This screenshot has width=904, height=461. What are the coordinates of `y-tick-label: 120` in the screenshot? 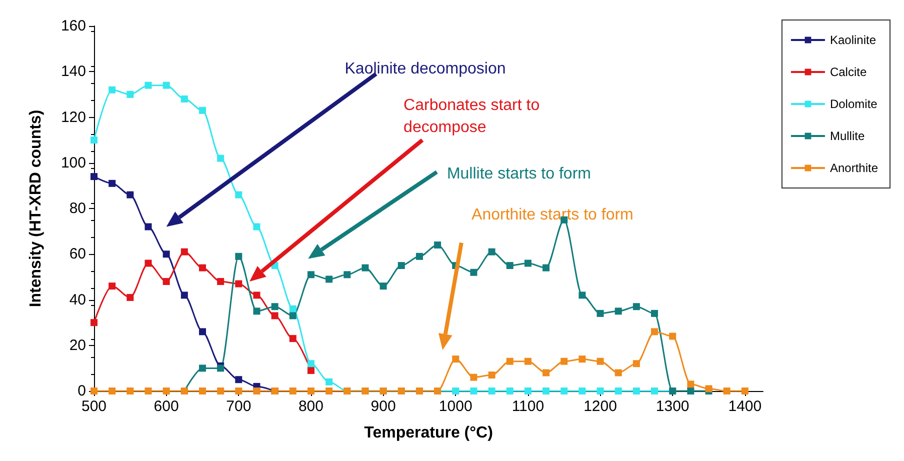 It's located at (73, 117).